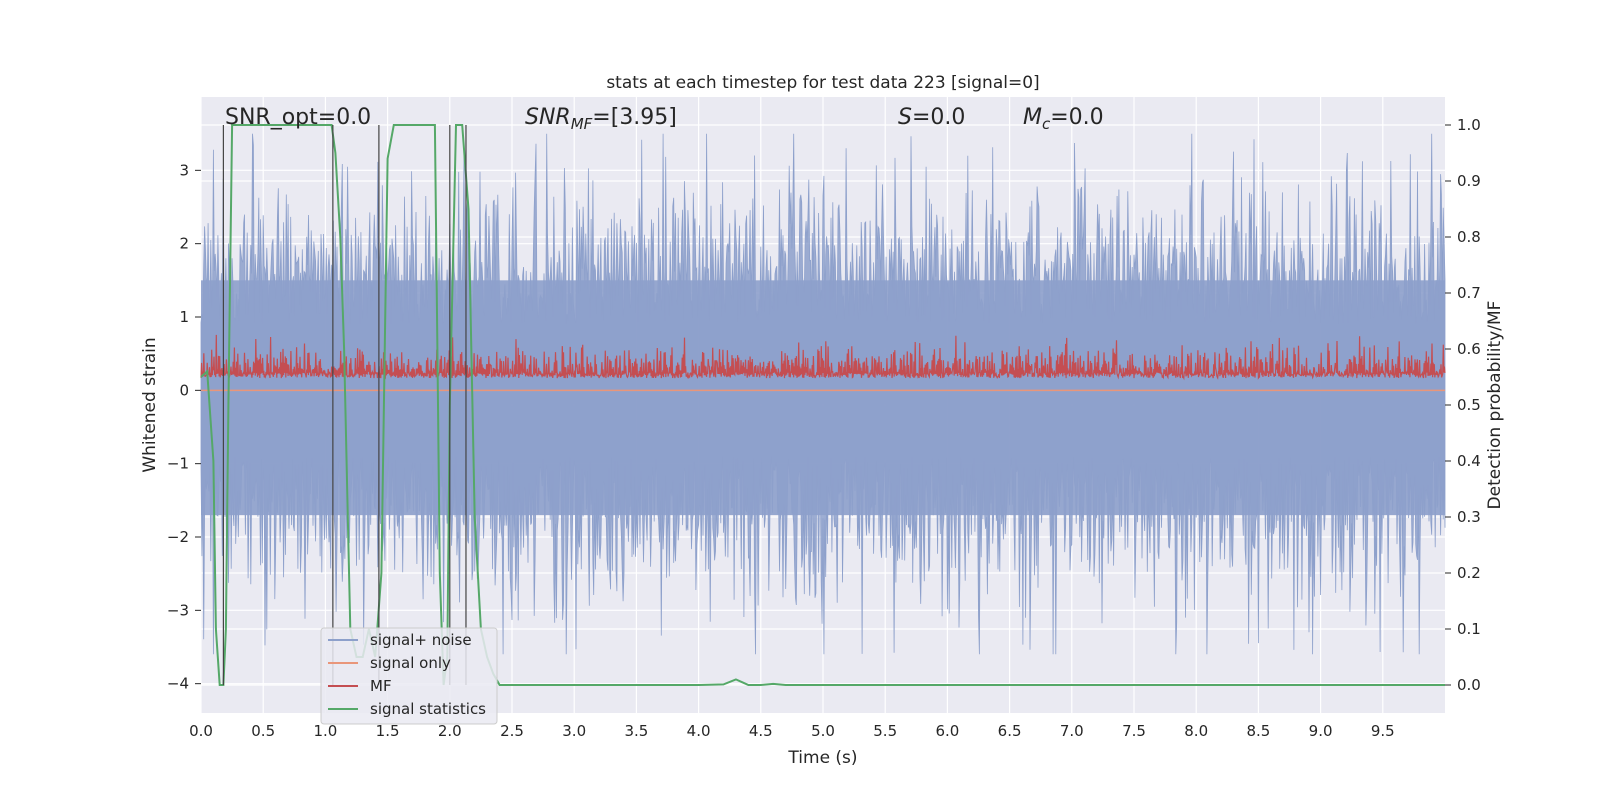  Describe the element at coordinates (634, 117) in the screenshot. I see `snr-mf-value: =[3.95]` at that location.